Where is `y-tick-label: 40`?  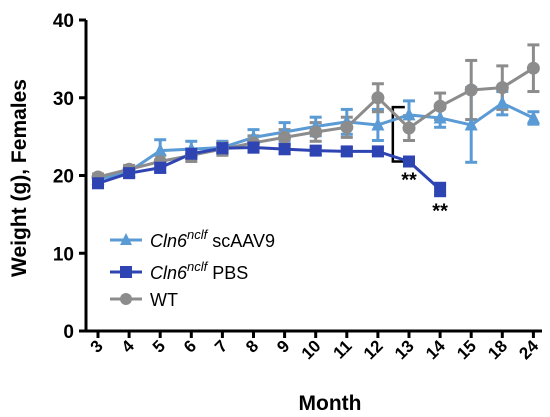
y-tick-label: 40 is located at coordinates (63, 21).